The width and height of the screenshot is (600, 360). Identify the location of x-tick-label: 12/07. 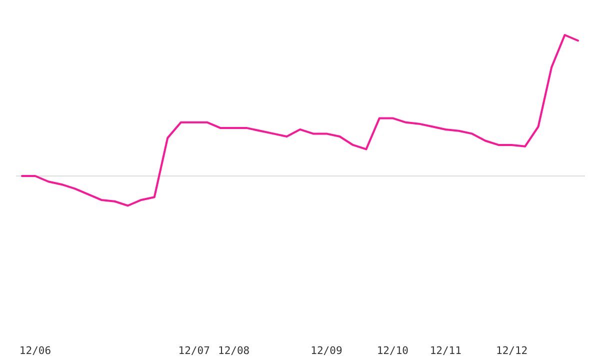
(194, 351).